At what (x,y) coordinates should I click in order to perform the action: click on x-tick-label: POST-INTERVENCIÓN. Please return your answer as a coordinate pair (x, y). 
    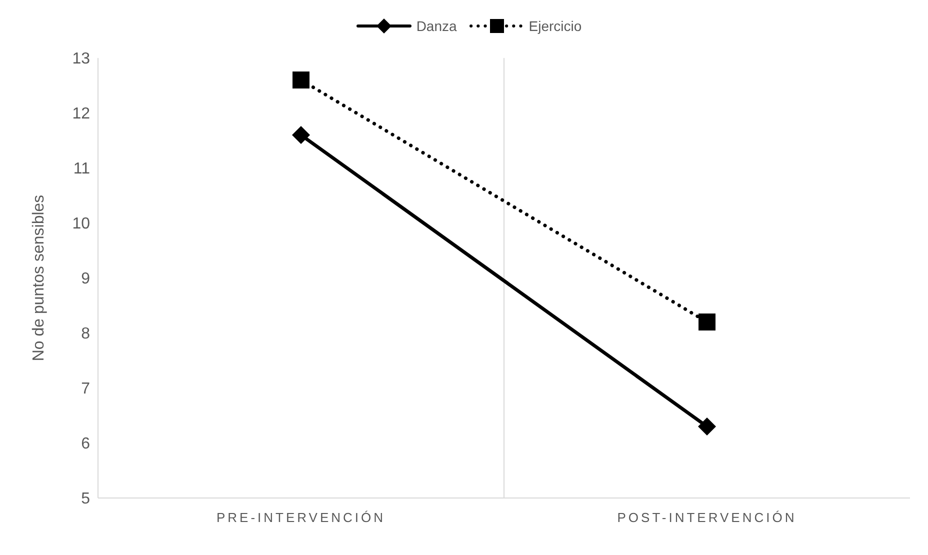
    Looking at the image, I should click on (707, 517).